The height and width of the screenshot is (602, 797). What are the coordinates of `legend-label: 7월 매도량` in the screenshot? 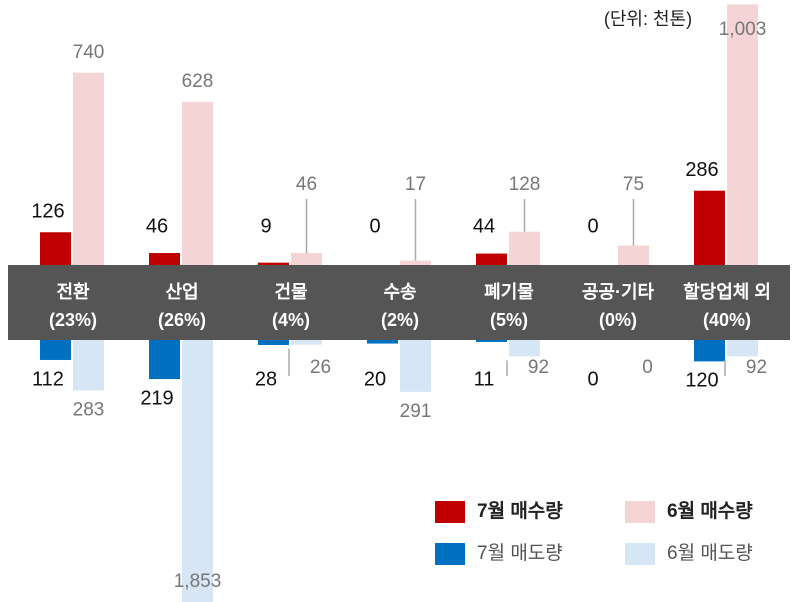 It's located at (520, 553).